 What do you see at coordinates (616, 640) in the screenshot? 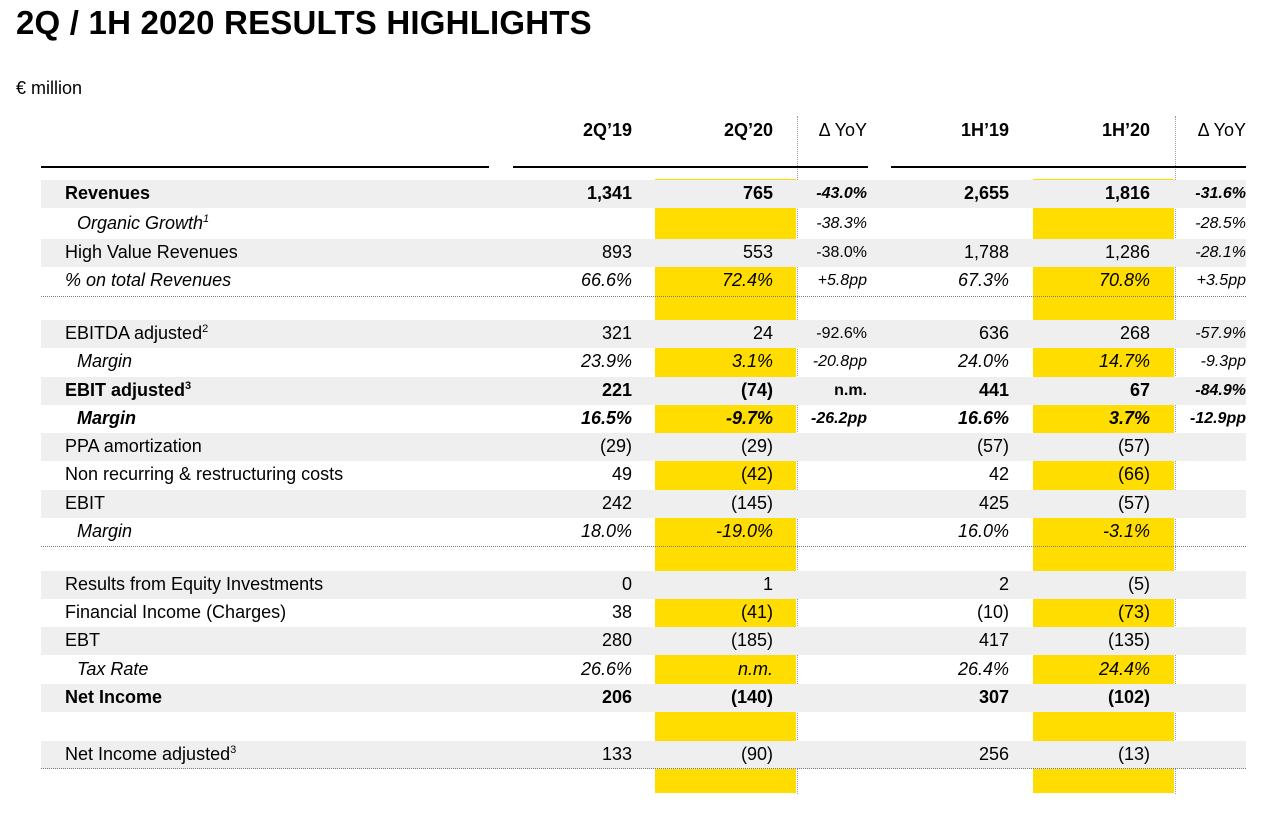
I see `cell-2q19: 280` at bounding box center [616, 640].